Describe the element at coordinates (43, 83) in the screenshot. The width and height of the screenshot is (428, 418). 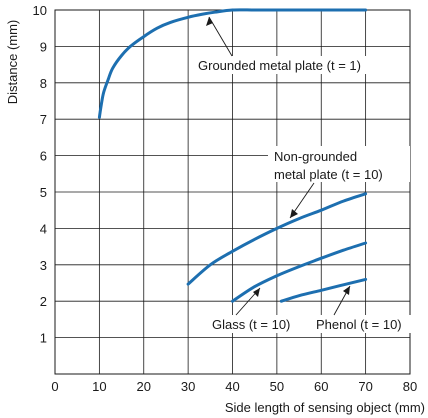
I see `y-tick-label: 8` at that location.